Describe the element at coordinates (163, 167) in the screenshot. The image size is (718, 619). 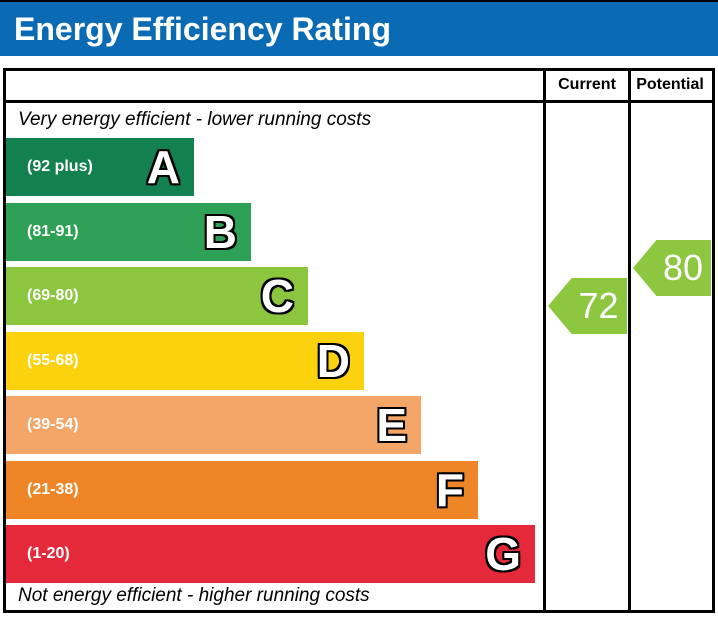
I see `band-letter: A` at that location.